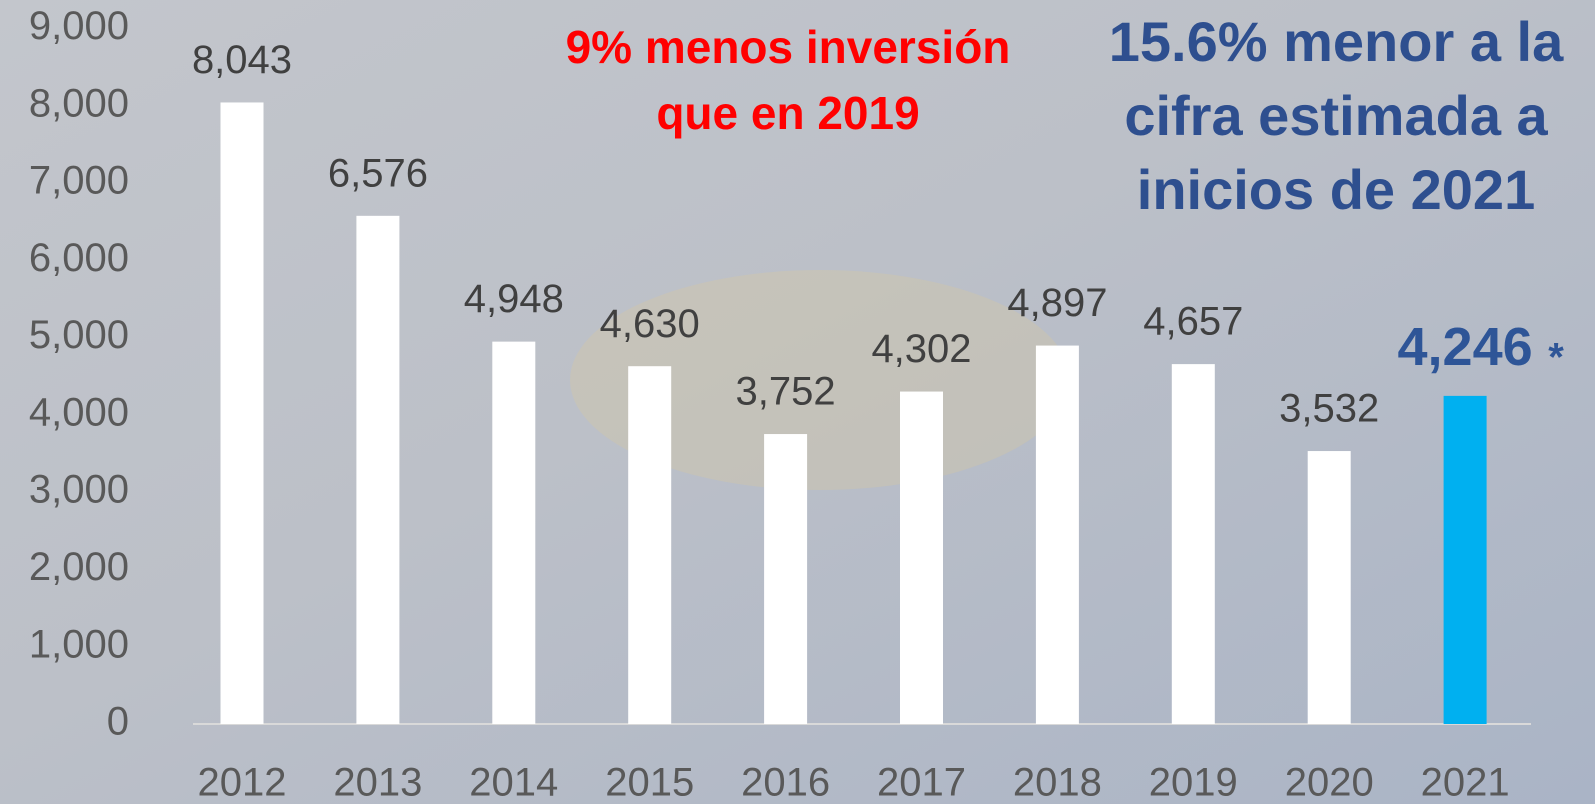  What do you see at coordinates (1336, 189) in the screenshot?
I see `annotation: inicios de 2021` at bounding box center [1336, 189].